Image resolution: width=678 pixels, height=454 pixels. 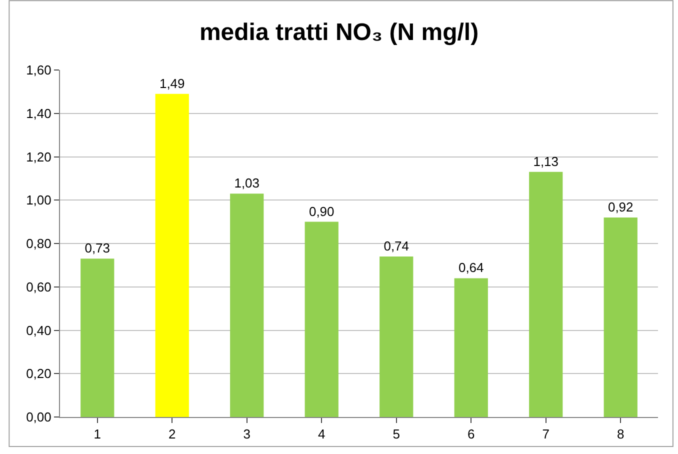 I want to click on x-tick-label: 6, so click(x=471, y=434).